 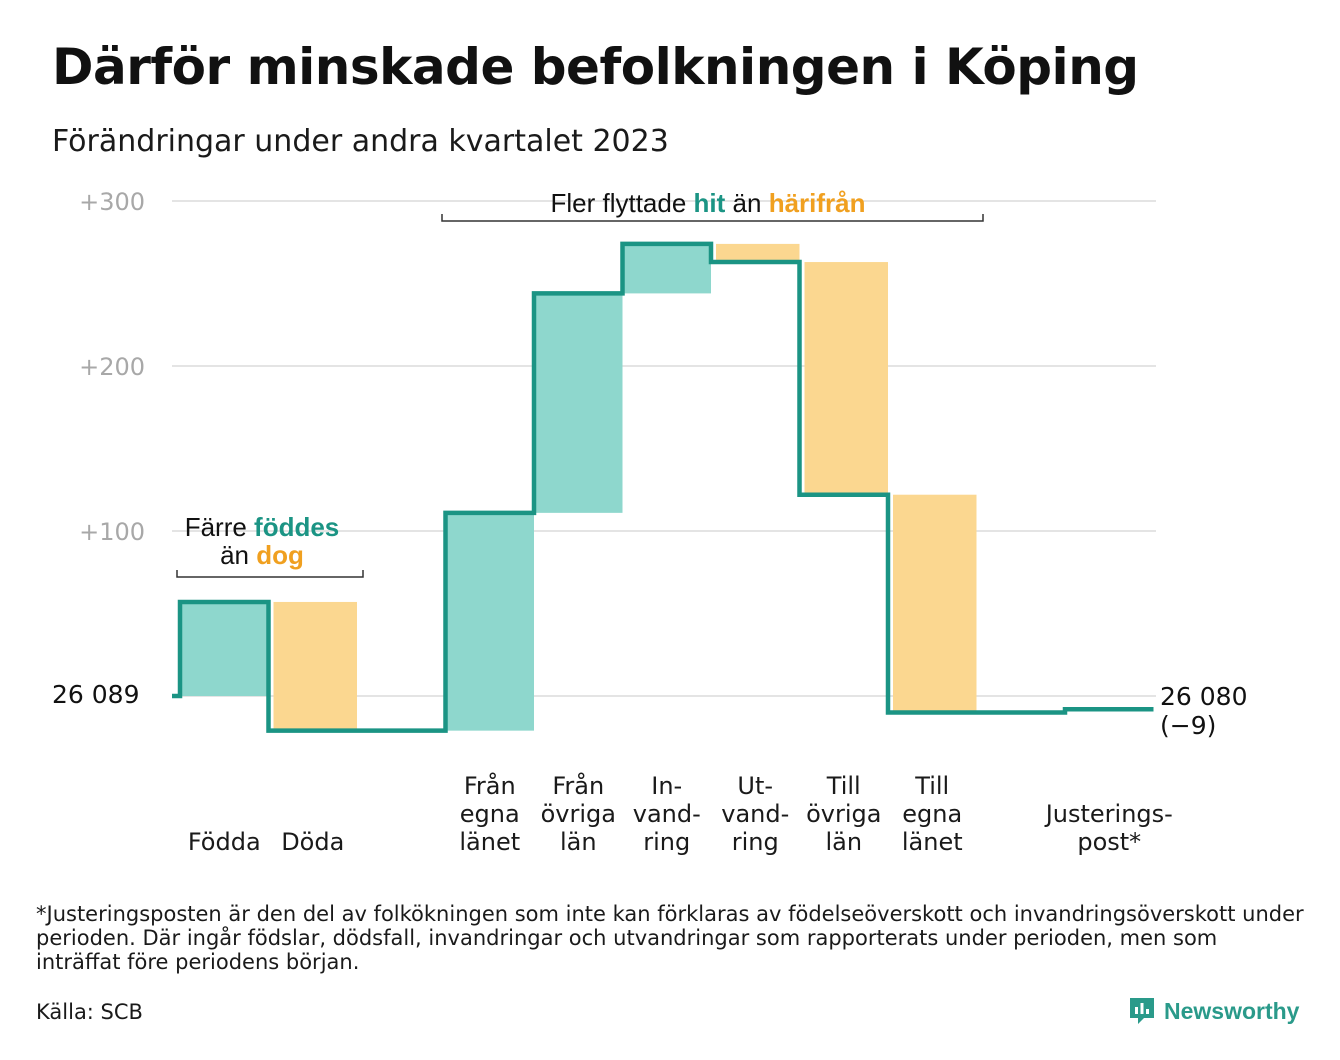 I want to click on category-label: Justerings-, so click(x=1108, y=814).